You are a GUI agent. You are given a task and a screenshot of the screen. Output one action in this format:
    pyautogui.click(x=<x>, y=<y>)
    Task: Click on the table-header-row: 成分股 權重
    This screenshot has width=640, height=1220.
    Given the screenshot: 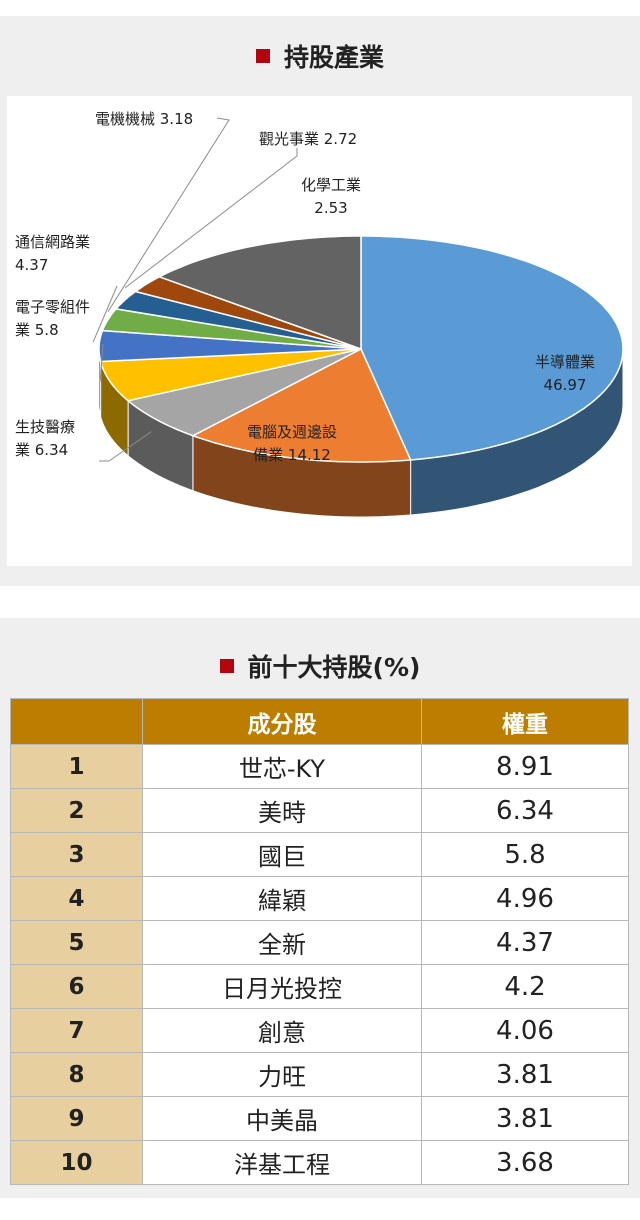 What is the action you would take?
    pyautogui.click(x=319, y=721)
    